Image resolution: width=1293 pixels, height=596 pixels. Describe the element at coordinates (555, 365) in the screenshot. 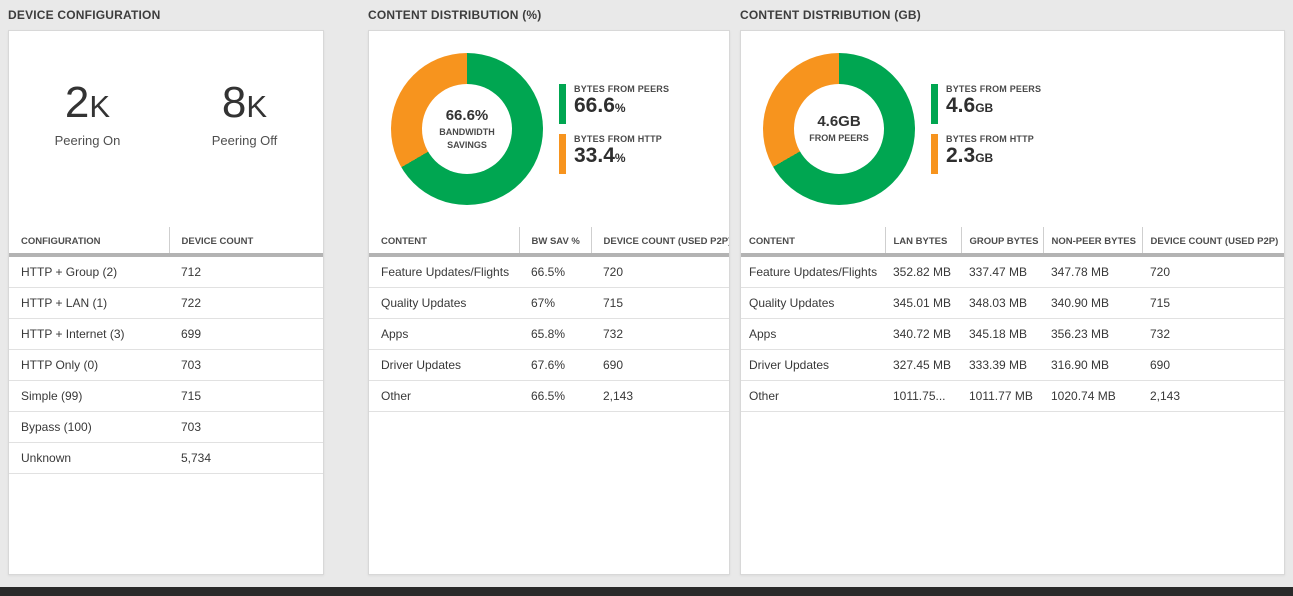

I see `cell-bw-sav: 67.6%` at that location.